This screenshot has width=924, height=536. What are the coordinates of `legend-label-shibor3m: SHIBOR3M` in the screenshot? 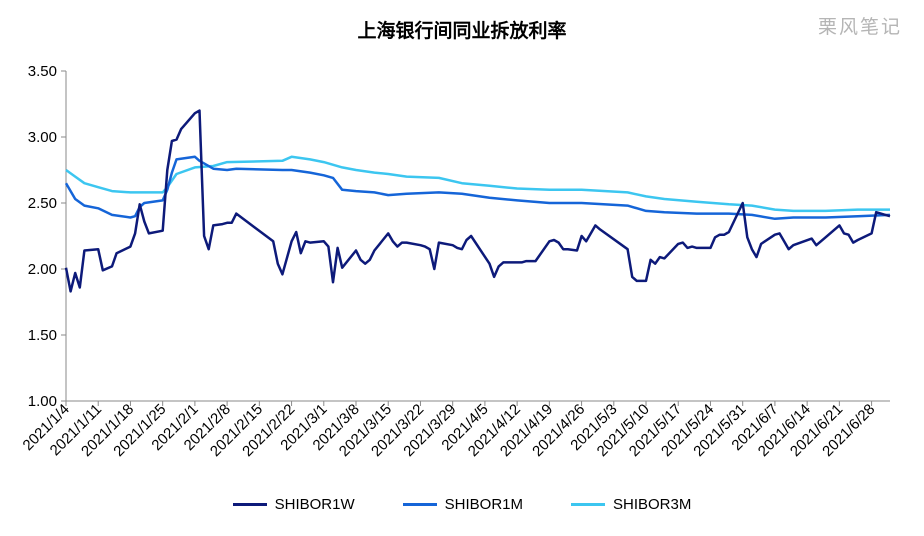 It's located at (652, 504).